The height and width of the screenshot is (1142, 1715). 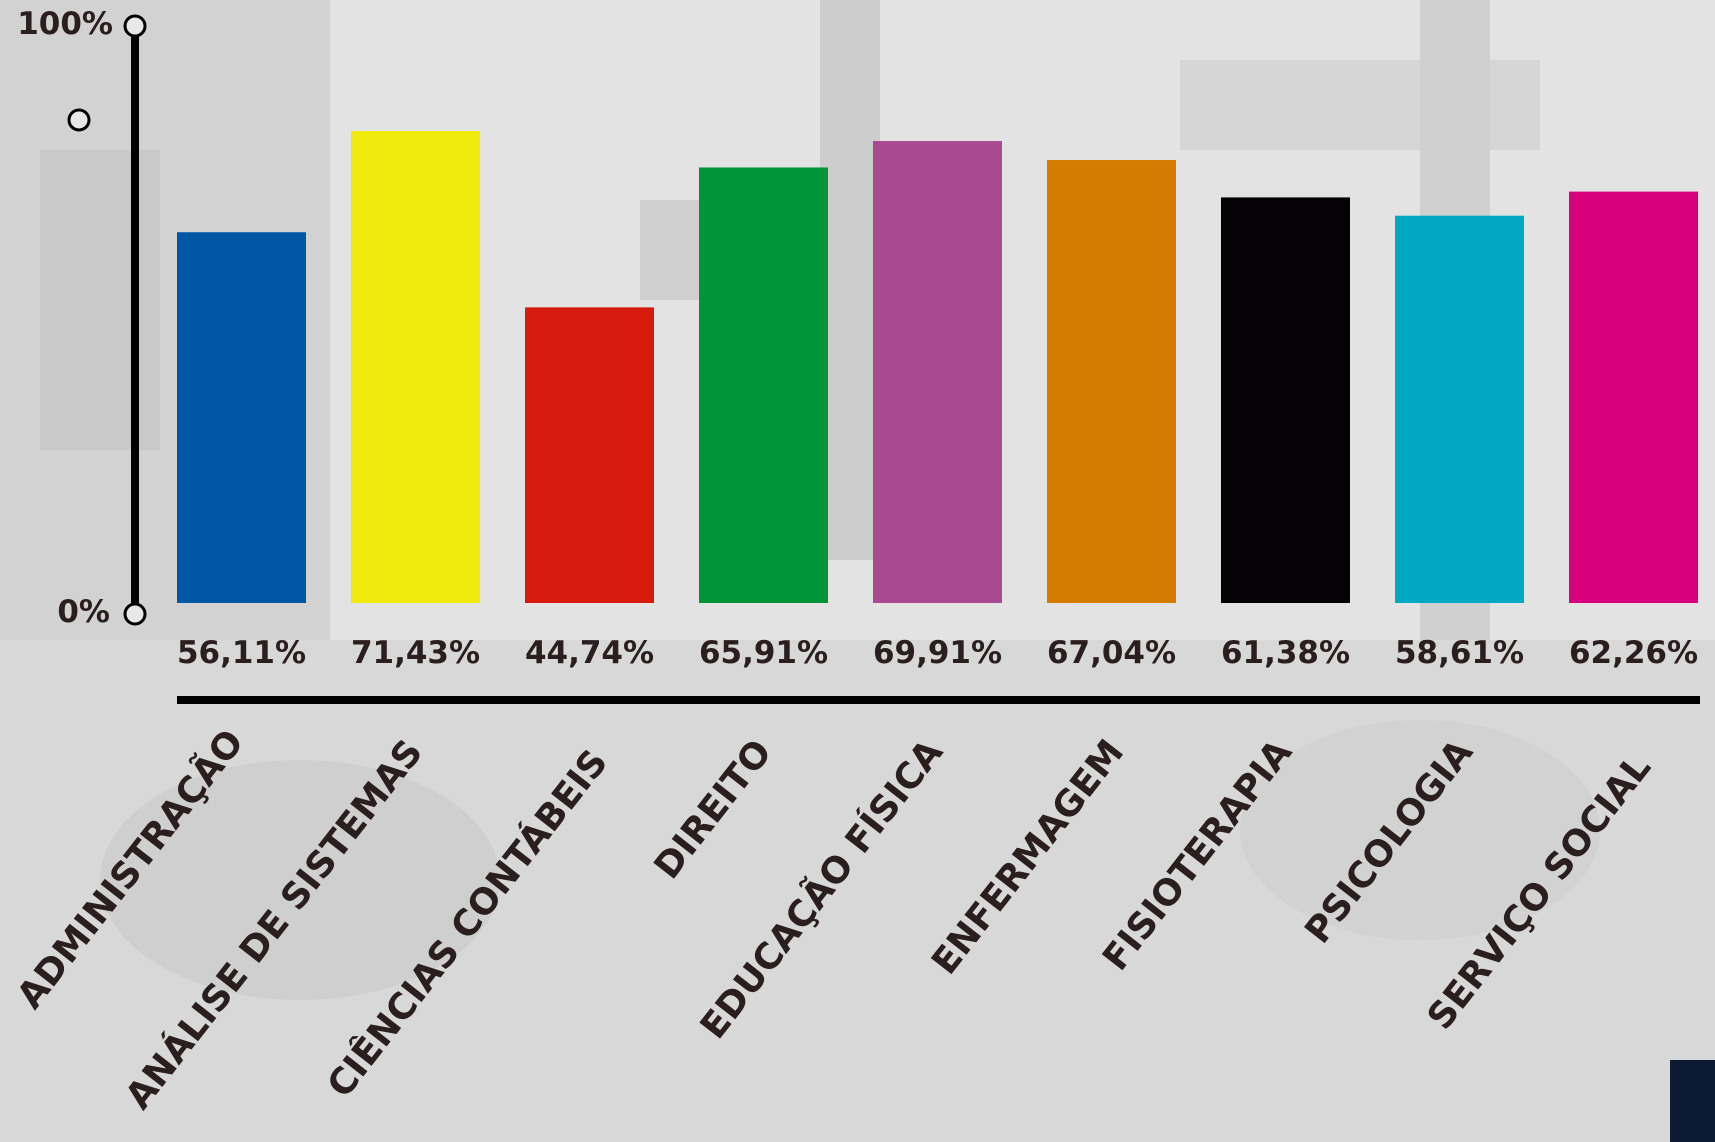 What do you see at coordinates (65, 24) in the screenshot?
I see `y-tick-label-top: 100%` at bounding box center [65, 24].